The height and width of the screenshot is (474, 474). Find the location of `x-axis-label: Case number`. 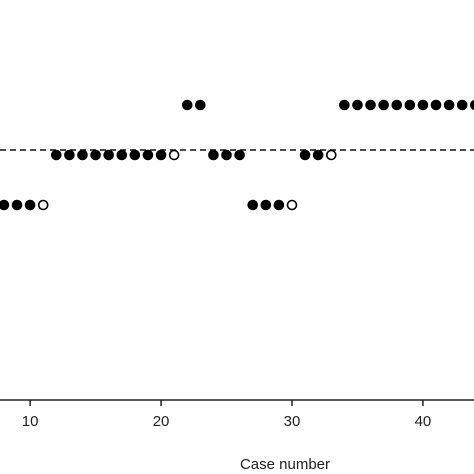

x-axis-label: Case number is located at coordinates (285, 464).